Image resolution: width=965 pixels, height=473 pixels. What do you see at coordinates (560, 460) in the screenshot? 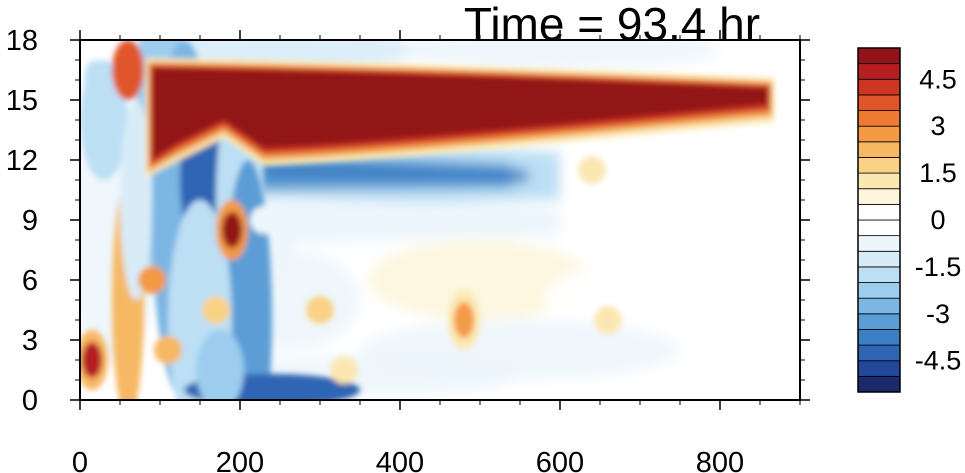
I see `x-tick-label: 600` at bounding box center [560, 460].